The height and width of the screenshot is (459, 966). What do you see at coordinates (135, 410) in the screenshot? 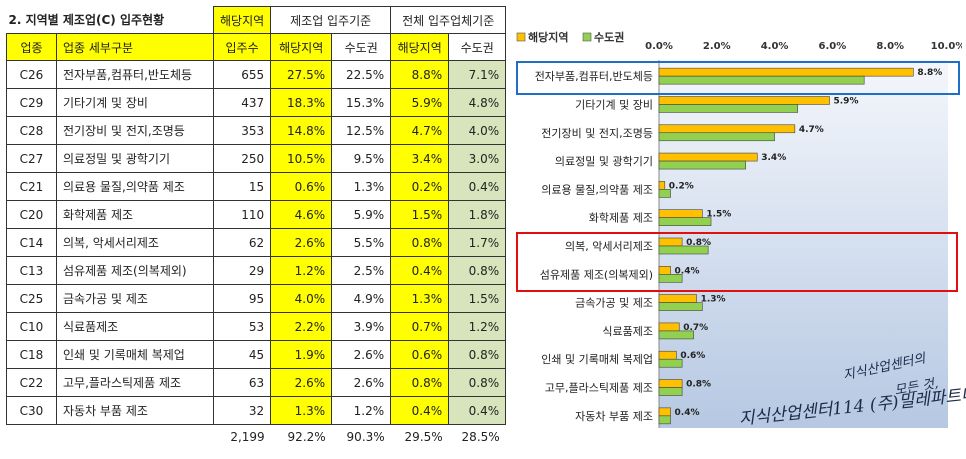
I see `cell-industry: 자동차 부품 제조` at bounding box center [135, 410].